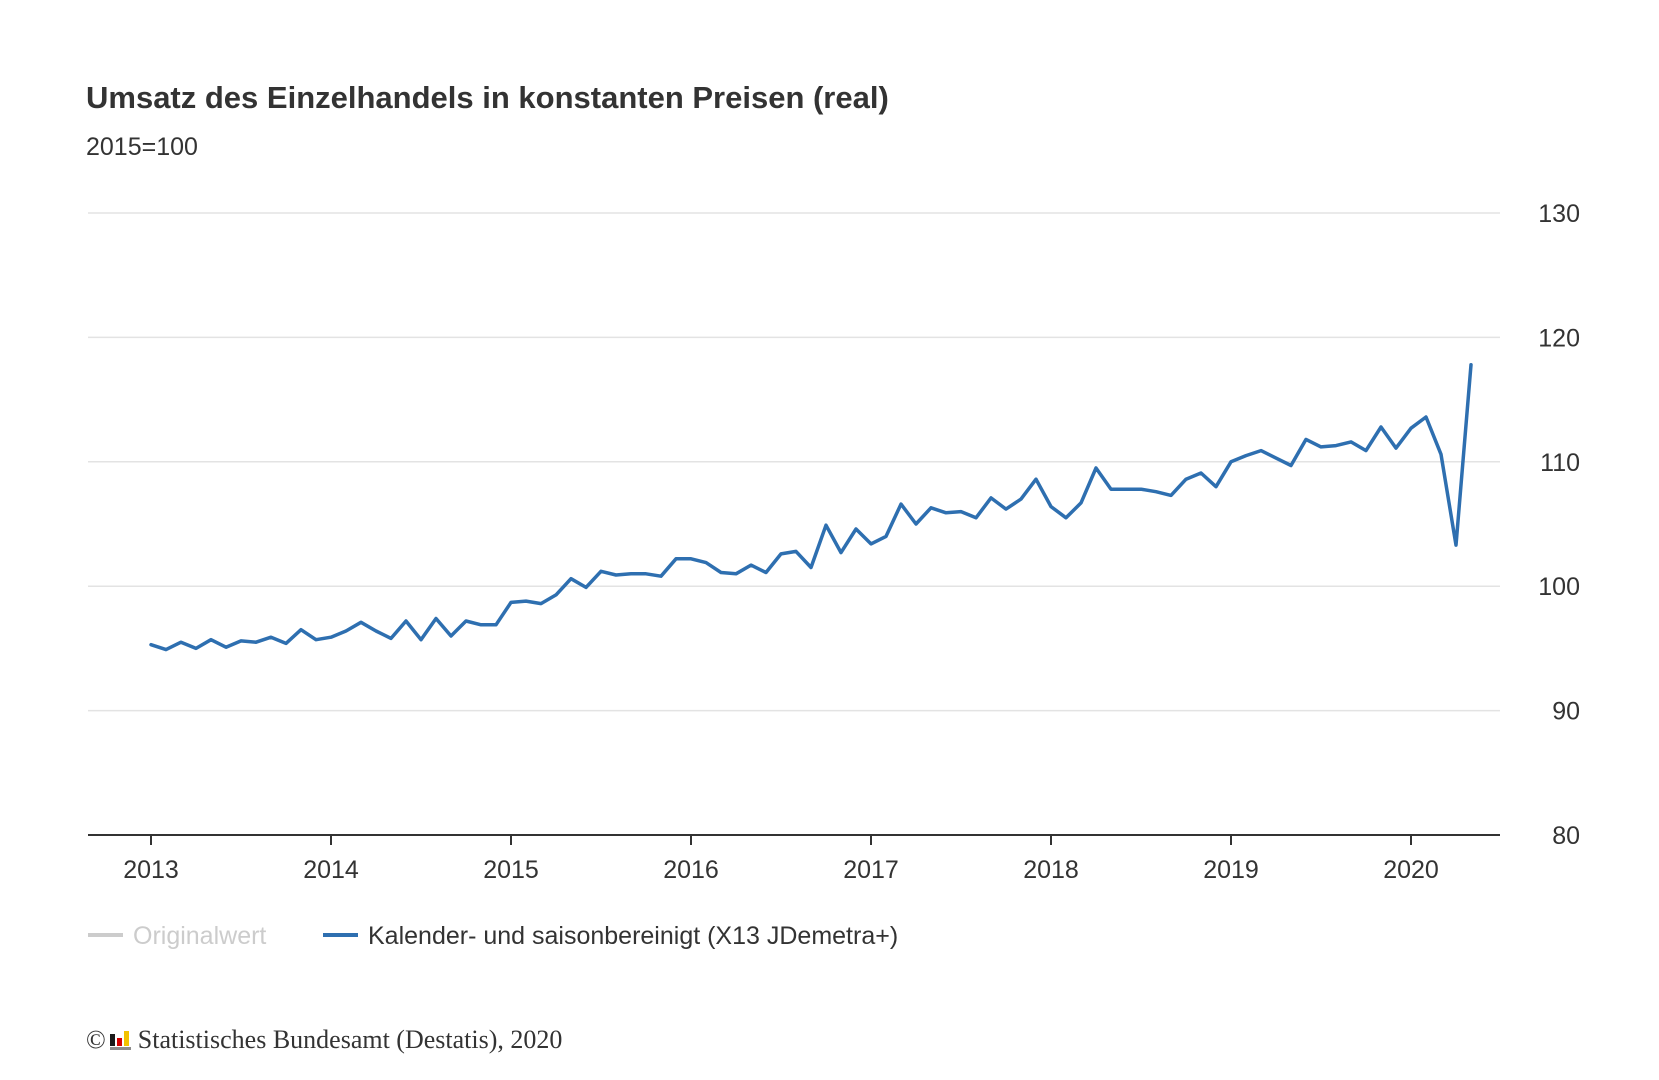  I want to click on y-tick-label: 130, so click(1559, 214).